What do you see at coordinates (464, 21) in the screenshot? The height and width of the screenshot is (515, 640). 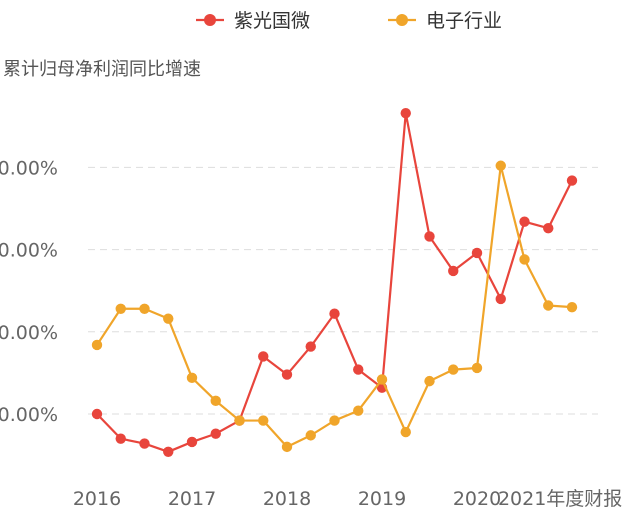 I see `legend-label: 电子行业` at bounding box center [464, 21].